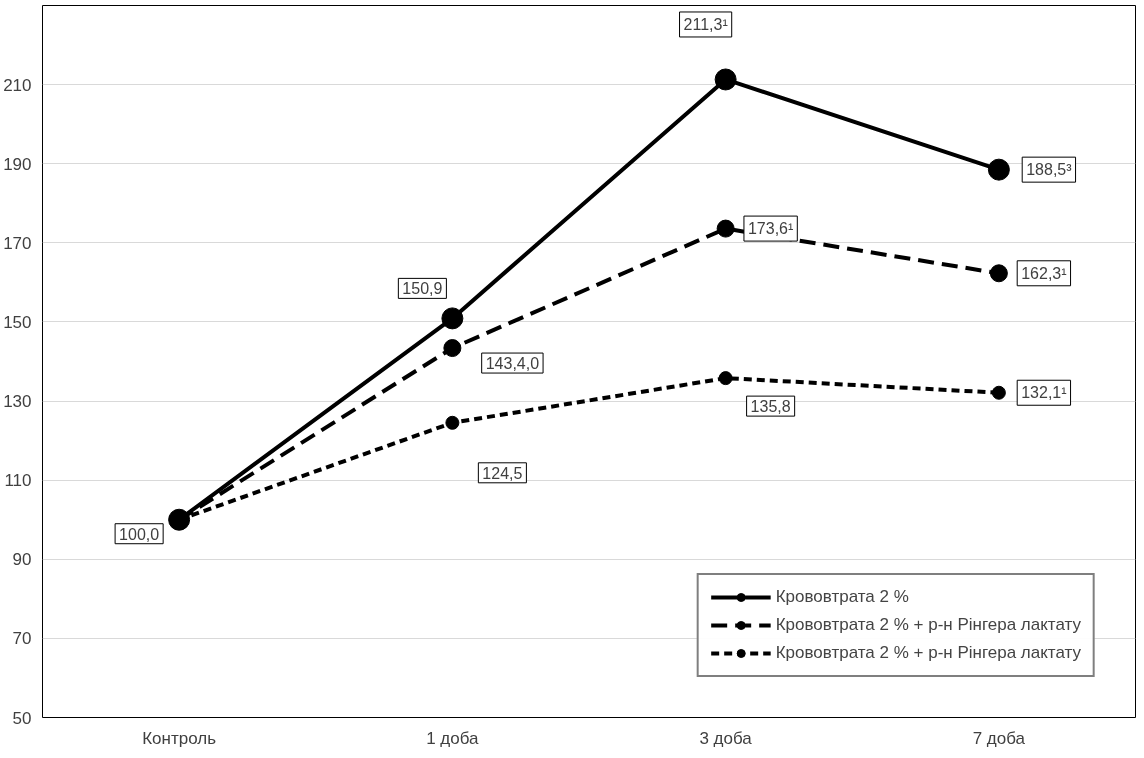 This screenshot has width=1144, height=758. Describe the element at coordinates (1044, 273) in the screenshot. I see `data-label: 162,3¹` at that location.